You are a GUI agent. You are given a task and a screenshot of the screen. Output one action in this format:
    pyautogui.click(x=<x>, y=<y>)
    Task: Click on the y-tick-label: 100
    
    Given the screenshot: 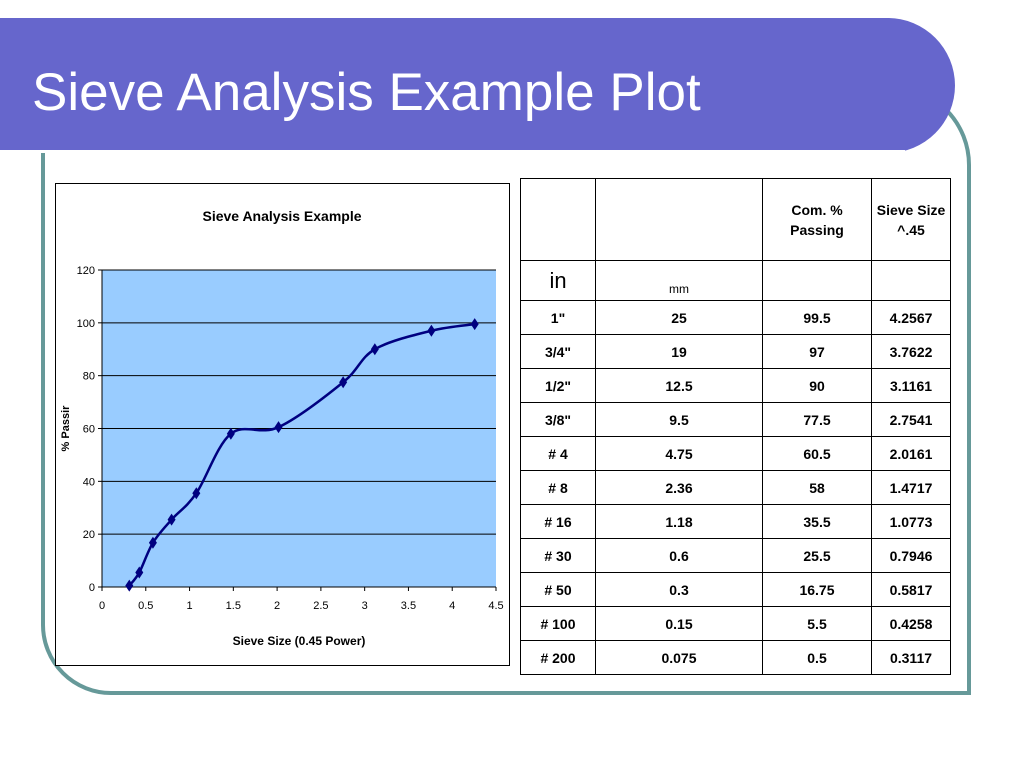 What is the action you would take?
    pyautogui.click(x=86, y=324)
    